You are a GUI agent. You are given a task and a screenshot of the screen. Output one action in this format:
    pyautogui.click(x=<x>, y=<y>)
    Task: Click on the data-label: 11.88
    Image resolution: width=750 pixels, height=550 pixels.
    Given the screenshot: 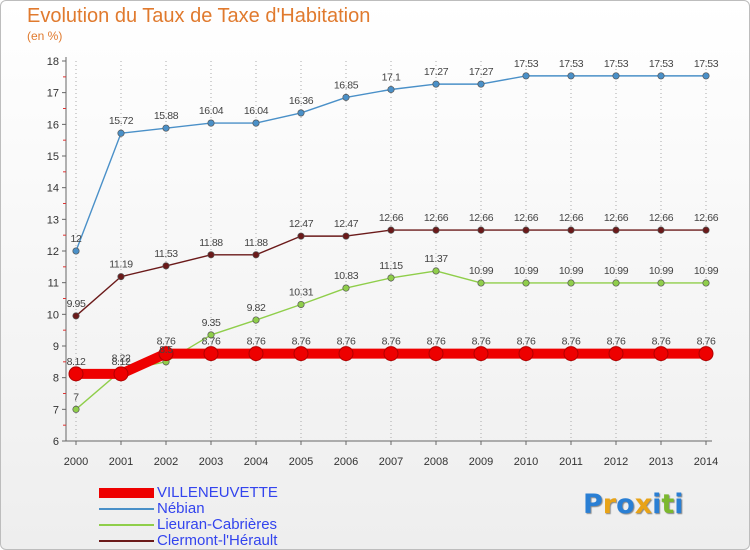 What is the action you would take?
    pyautogui.click(x=211, y=243)
    